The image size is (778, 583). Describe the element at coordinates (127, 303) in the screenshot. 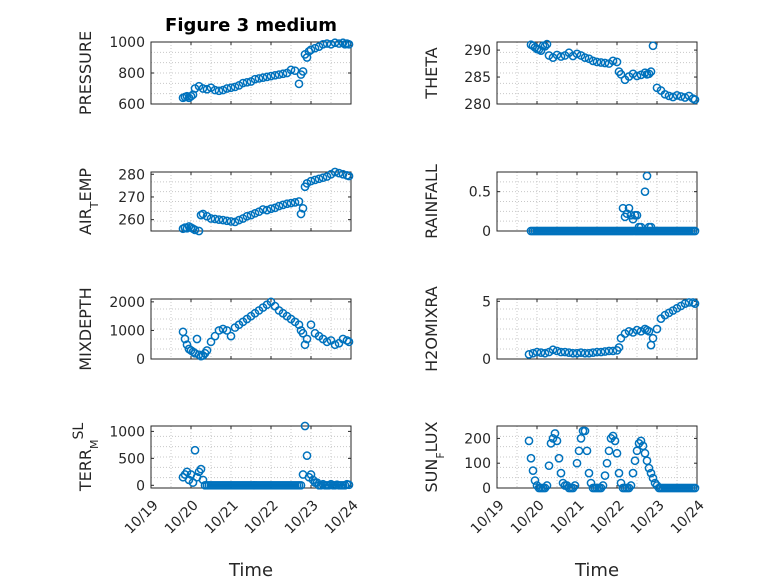

I see `y-tick-label: 2000` at that location.